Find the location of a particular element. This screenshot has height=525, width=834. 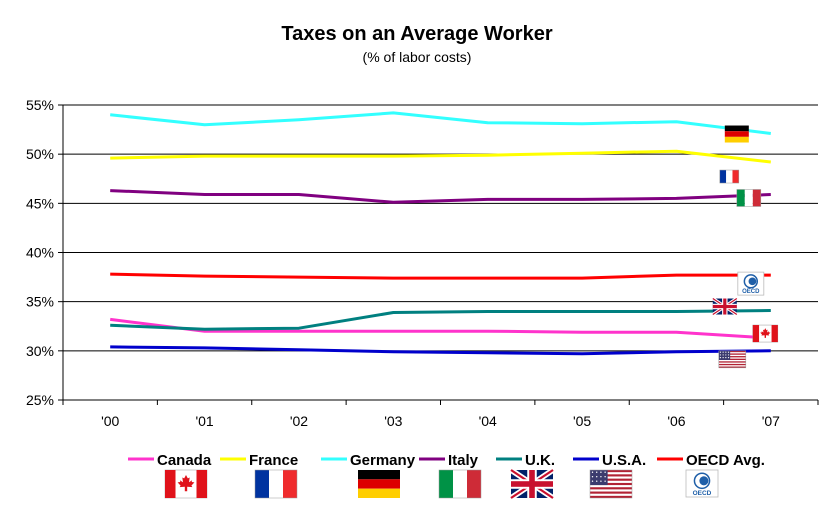

annotation-flags: OECD is located at coordinates (745, 247).